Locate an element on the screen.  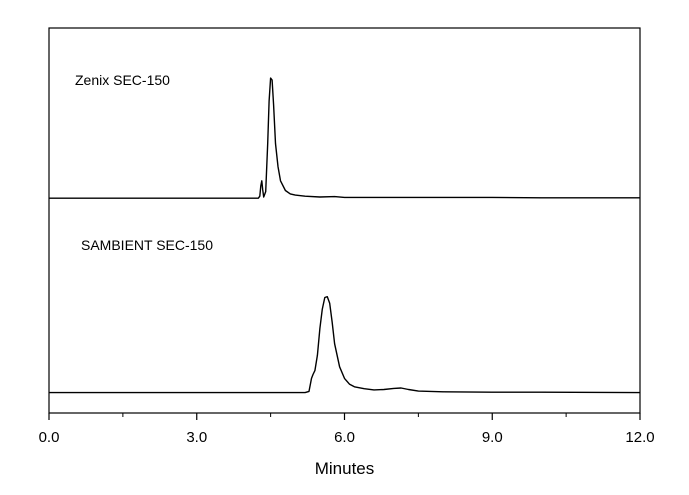
series-label-sambient: SAMBIENT SEC-150 is located at coordinates (147, 245).